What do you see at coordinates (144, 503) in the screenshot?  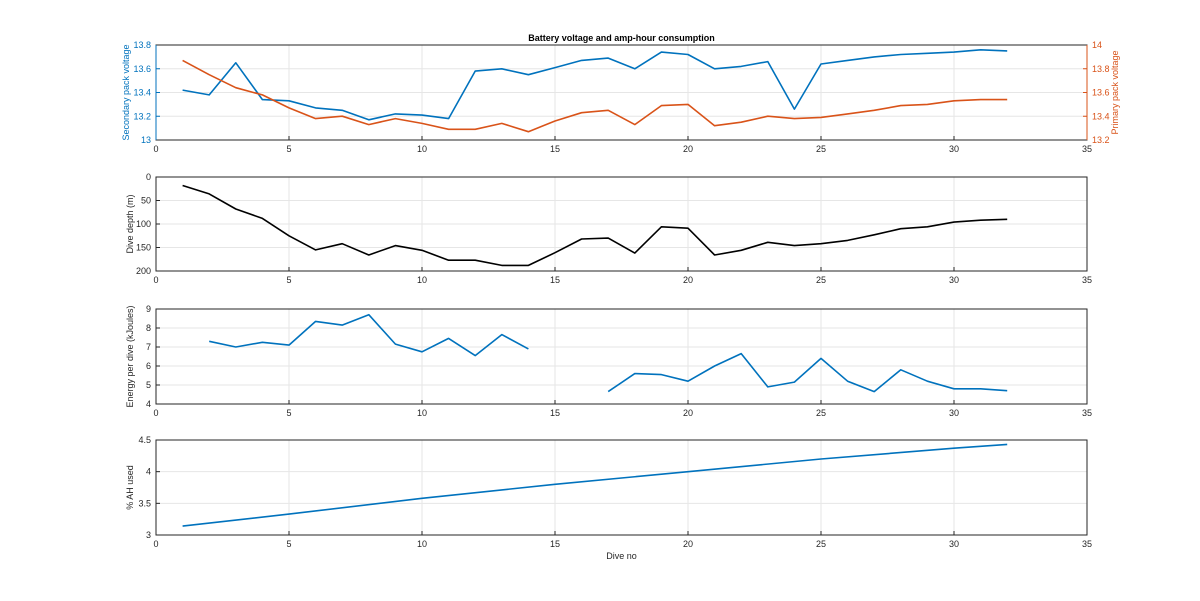 I see `y-tick-label: 3.5` at bounding box center [144, 503].